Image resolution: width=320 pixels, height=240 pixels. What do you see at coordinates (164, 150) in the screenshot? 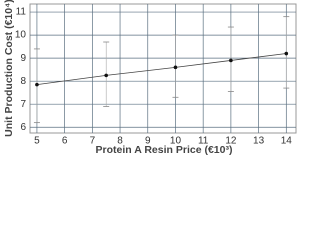
I see `x-axis-title: Protein A Resin Price (€10³)` at bounding box center [164, 150].